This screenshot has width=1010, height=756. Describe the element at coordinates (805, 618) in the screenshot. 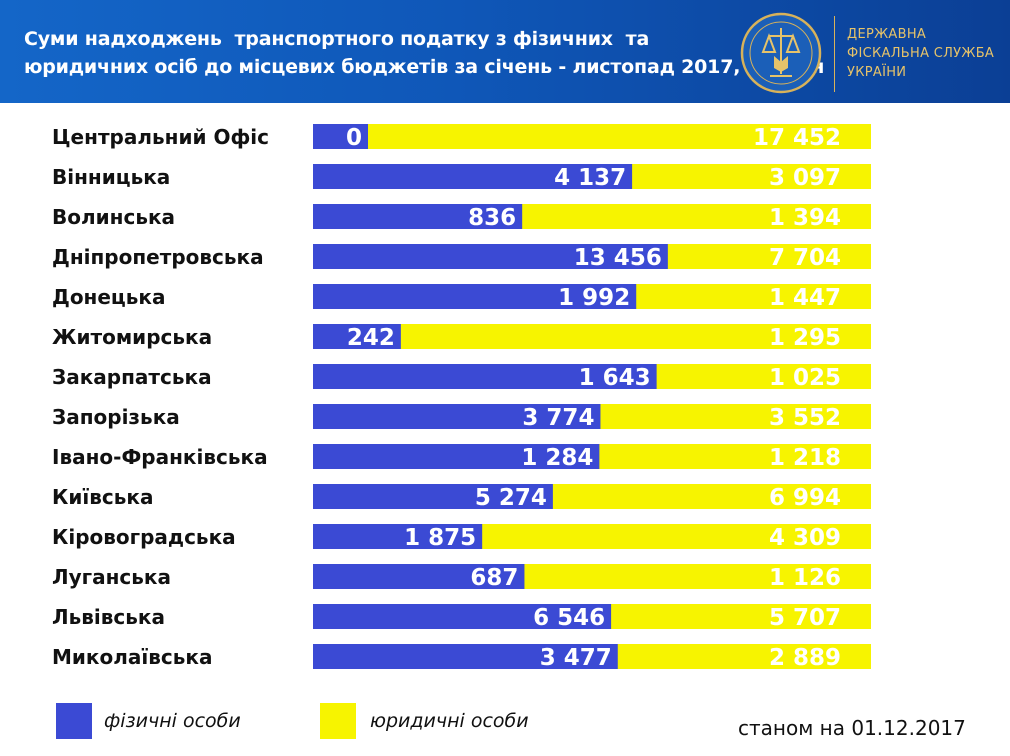

I see `data-label-legal: 5 707` at that location.